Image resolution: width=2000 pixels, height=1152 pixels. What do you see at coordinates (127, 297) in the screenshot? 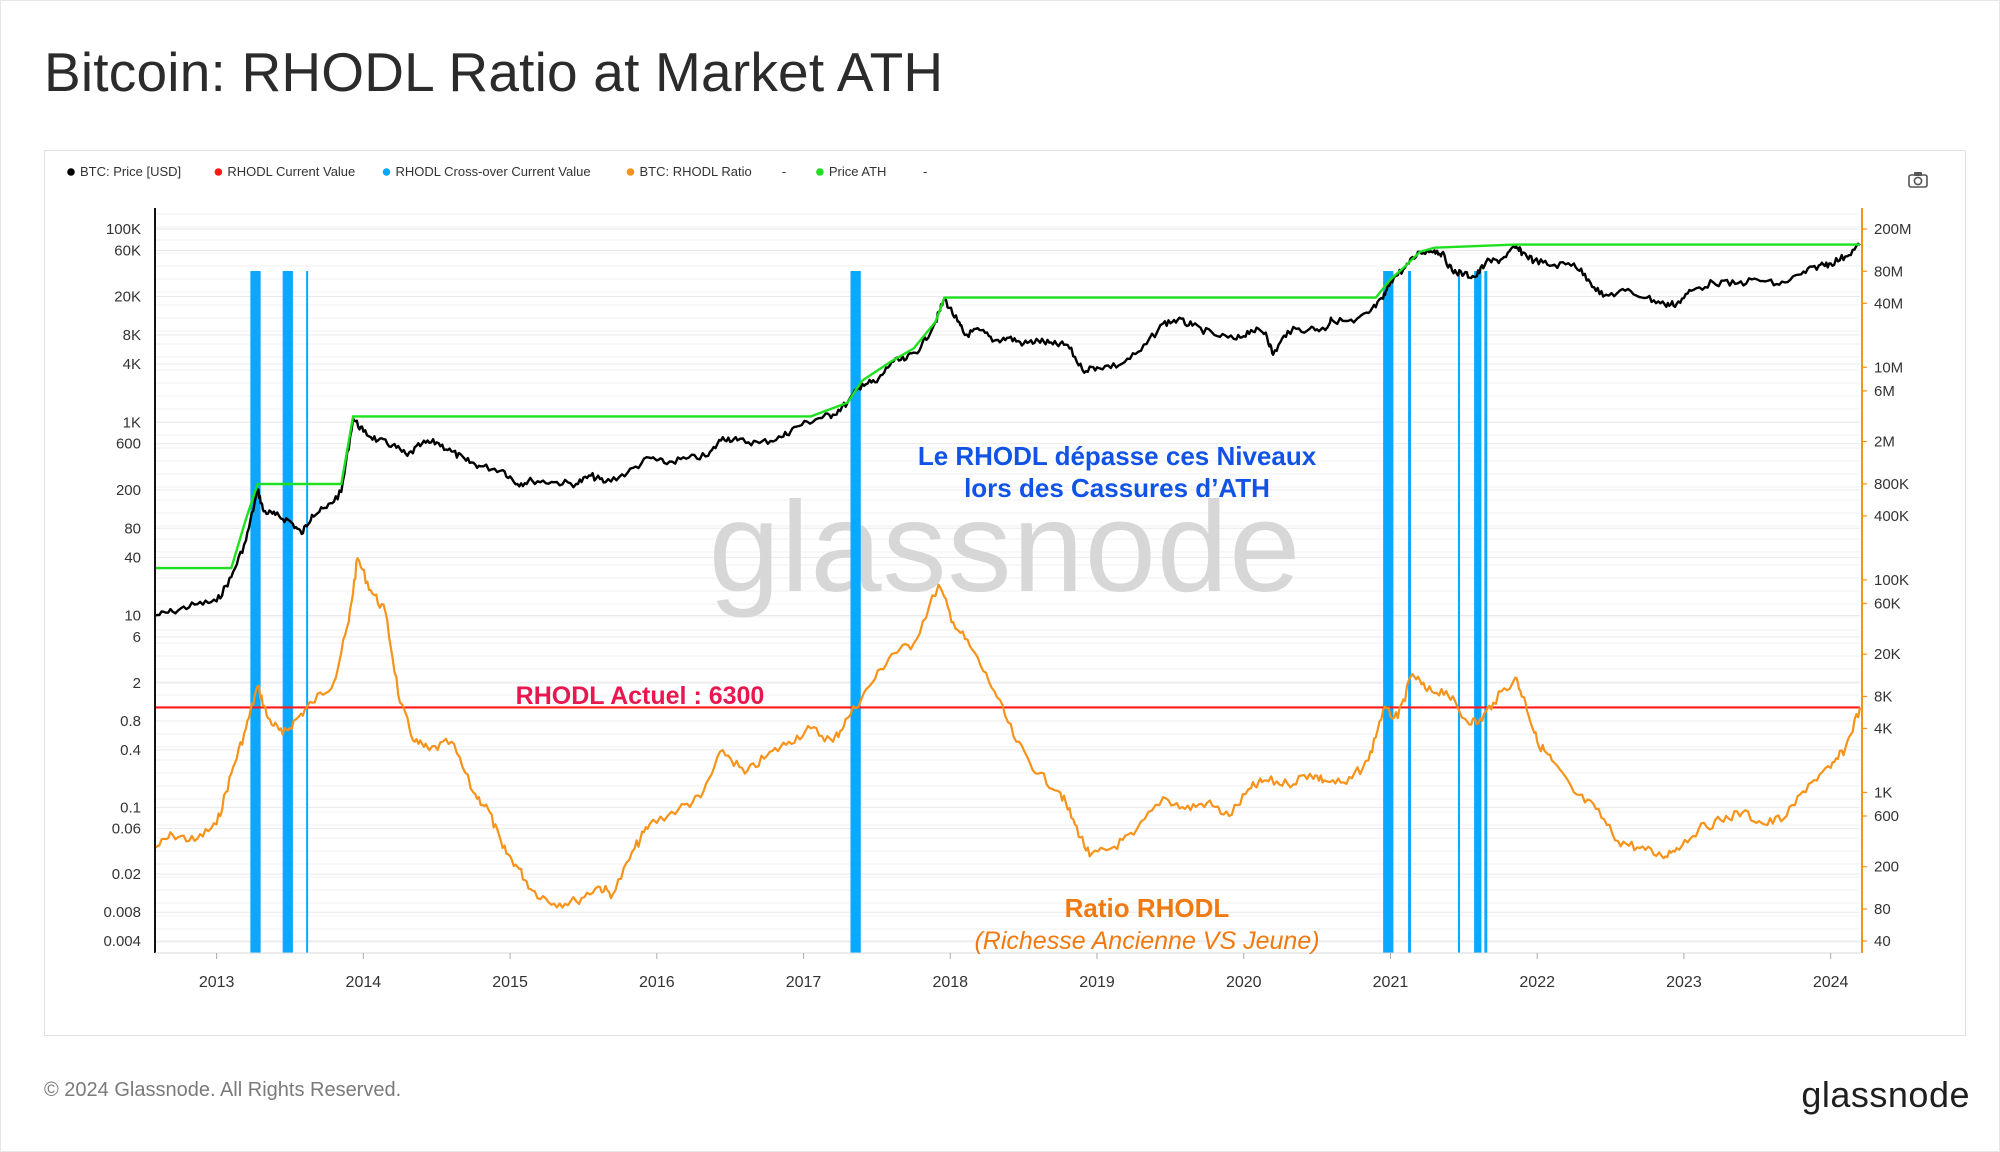
I see `left-tick-label: 20K` at bounding box center [127, 297].